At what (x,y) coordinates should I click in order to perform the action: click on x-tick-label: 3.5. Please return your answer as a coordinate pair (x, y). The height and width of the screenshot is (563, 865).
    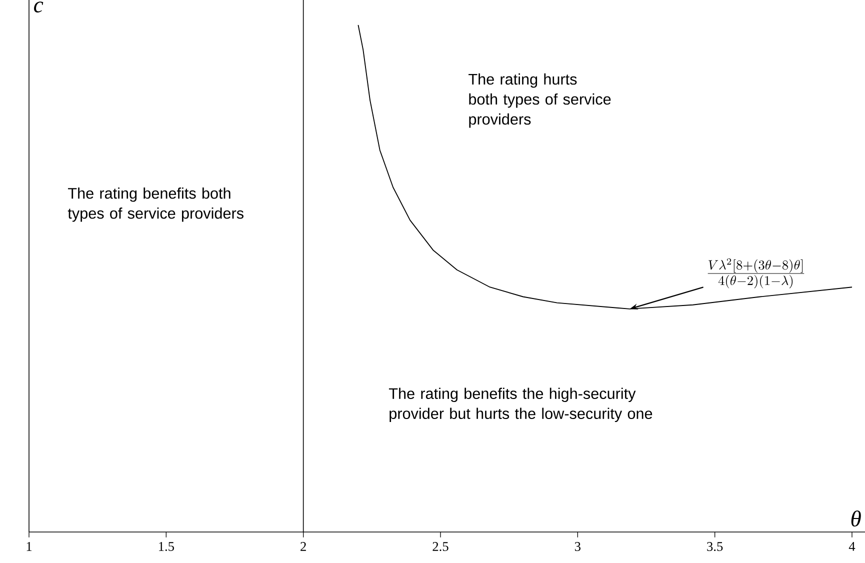
    Looking at the image, I should click on (715, 547).